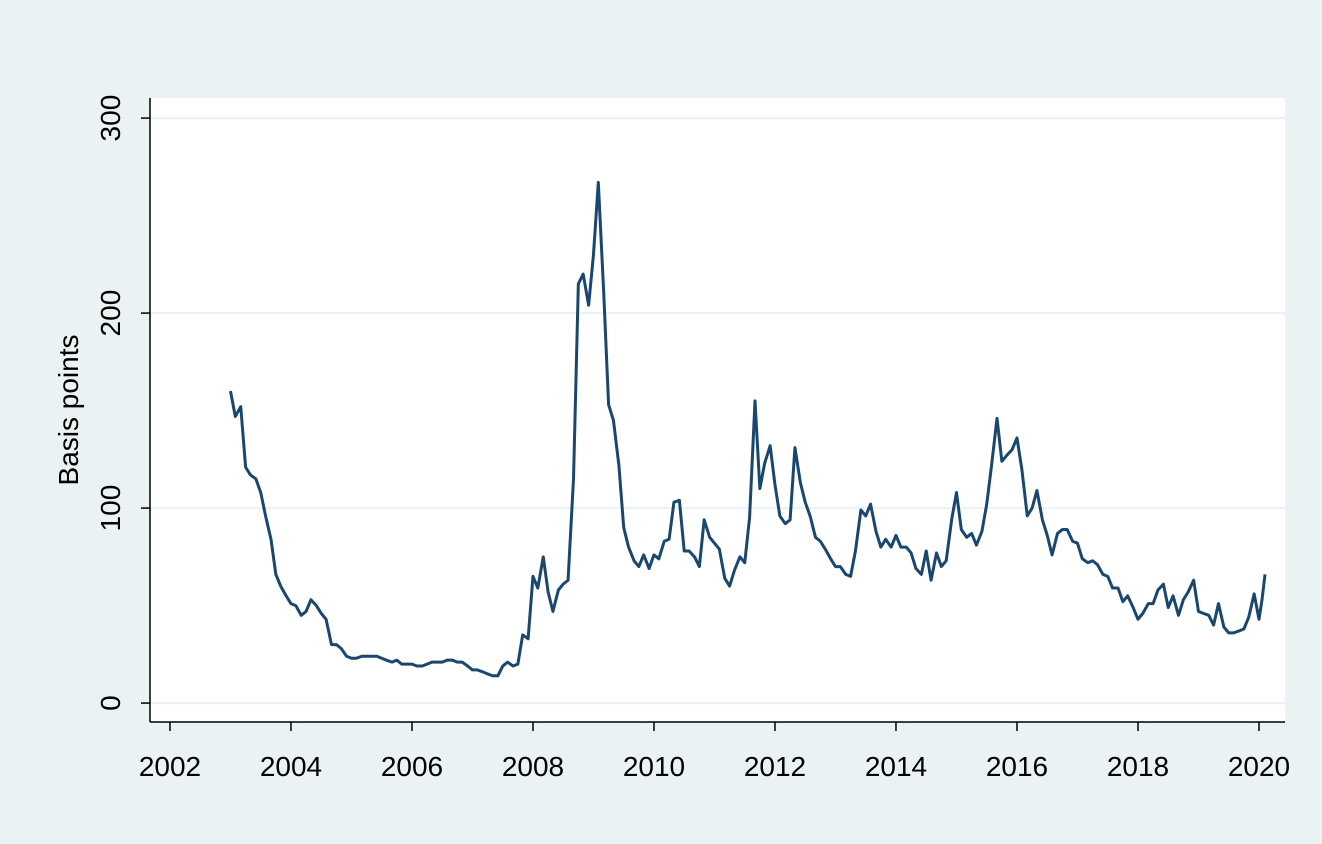 The height and width of the screenshot is (844, 1322). I want to click on x-tick-label: 2012, so click(775, 766).